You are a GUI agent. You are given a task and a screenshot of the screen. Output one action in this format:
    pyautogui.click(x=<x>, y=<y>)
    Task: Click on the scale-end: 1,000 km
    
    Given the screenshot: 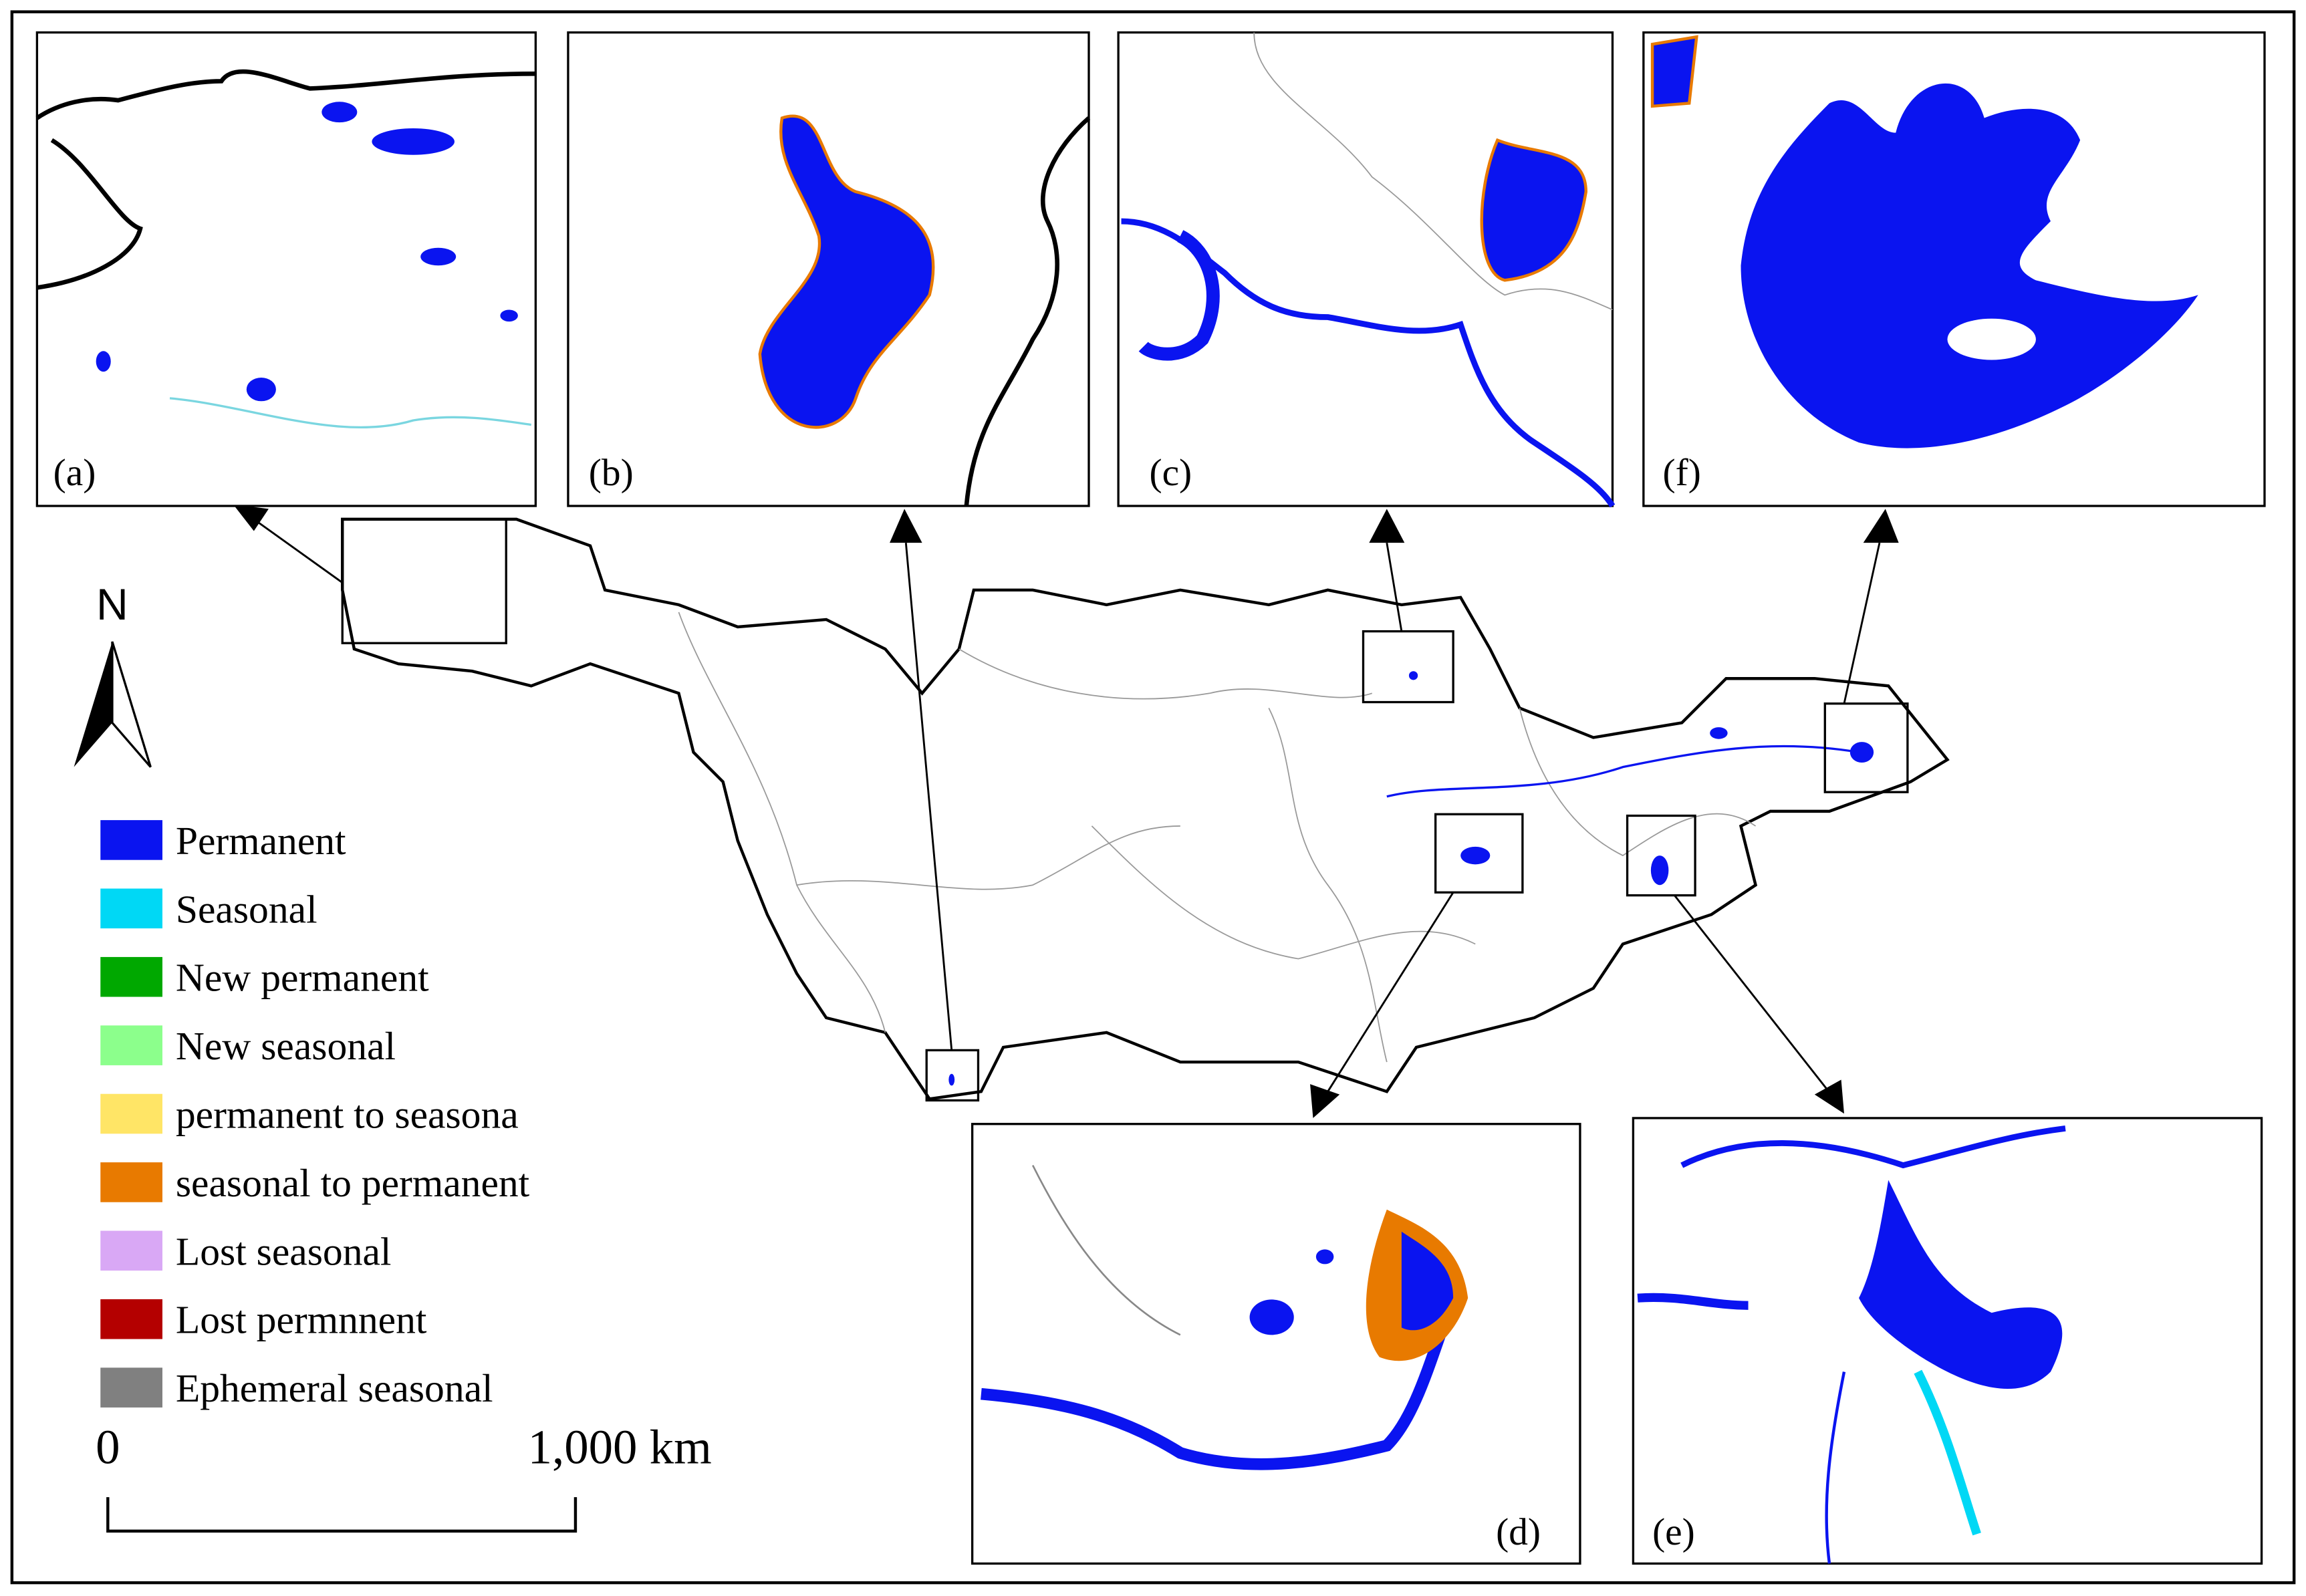 What is the action you would take?
    pyautogui.click(x=620, y=1447)
    